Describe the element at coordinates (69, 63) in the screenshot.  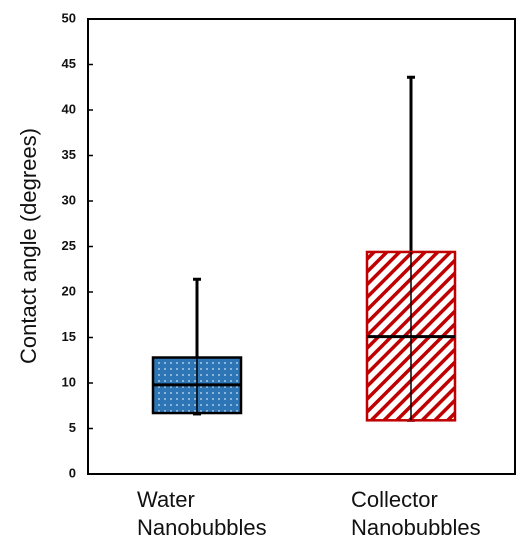
I see `y-tick-label: 45` at that location.